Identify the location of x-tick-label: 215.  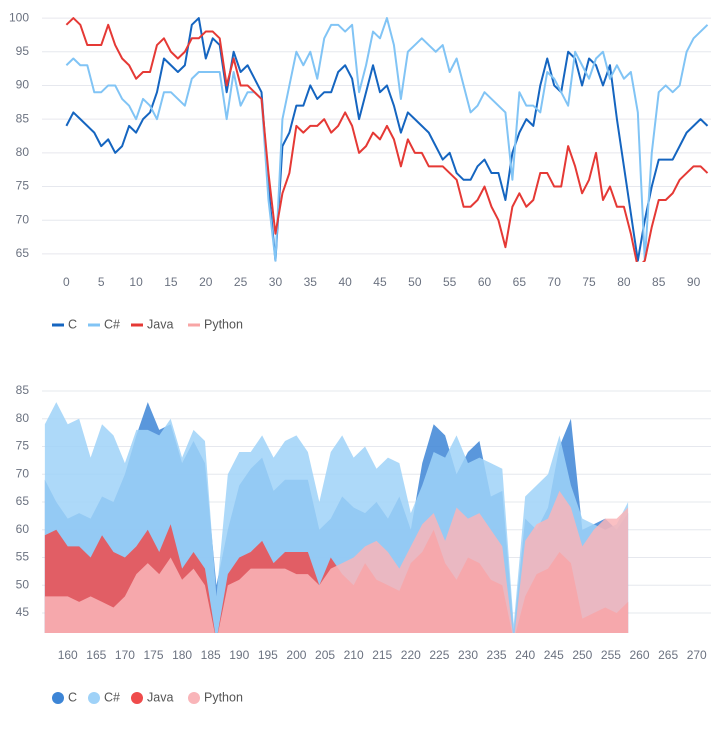
(382, 655).